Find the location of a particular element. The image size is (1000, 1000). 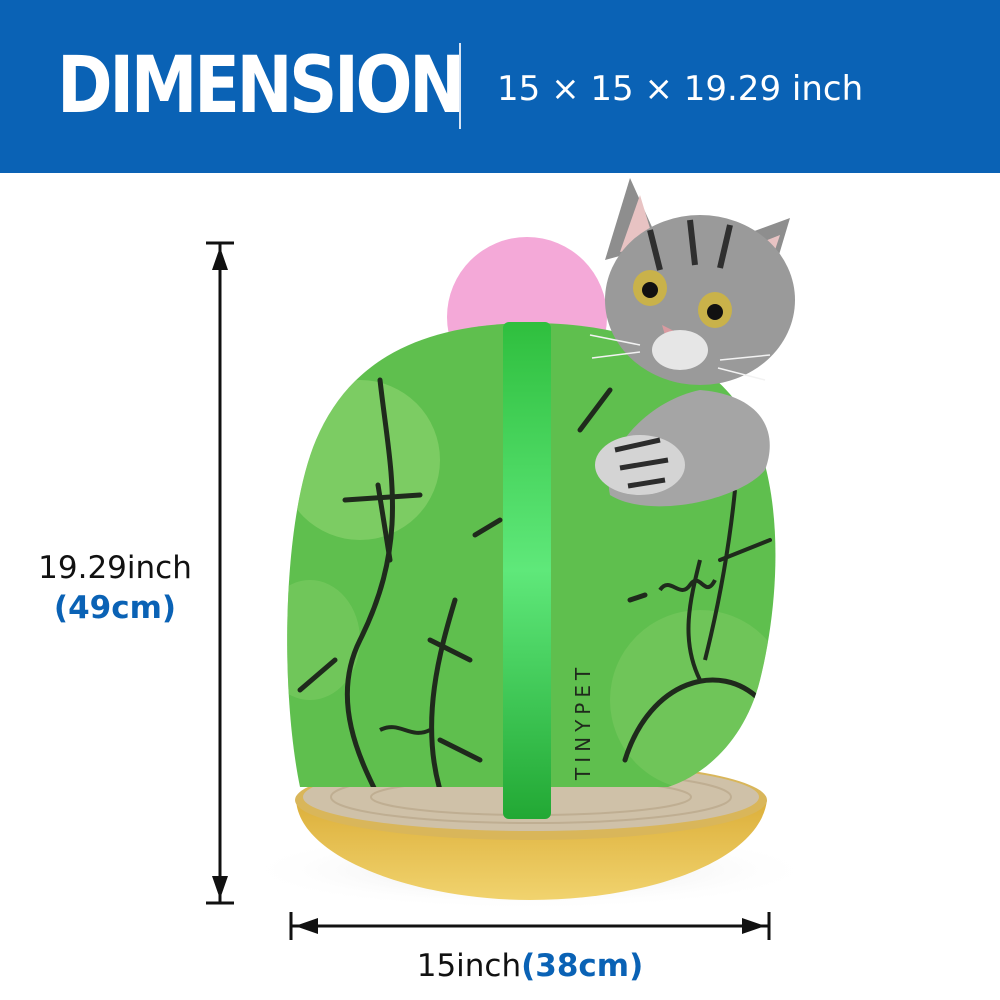

height-label: 19.29inch (49cm) is located at coordinates (115, 588).